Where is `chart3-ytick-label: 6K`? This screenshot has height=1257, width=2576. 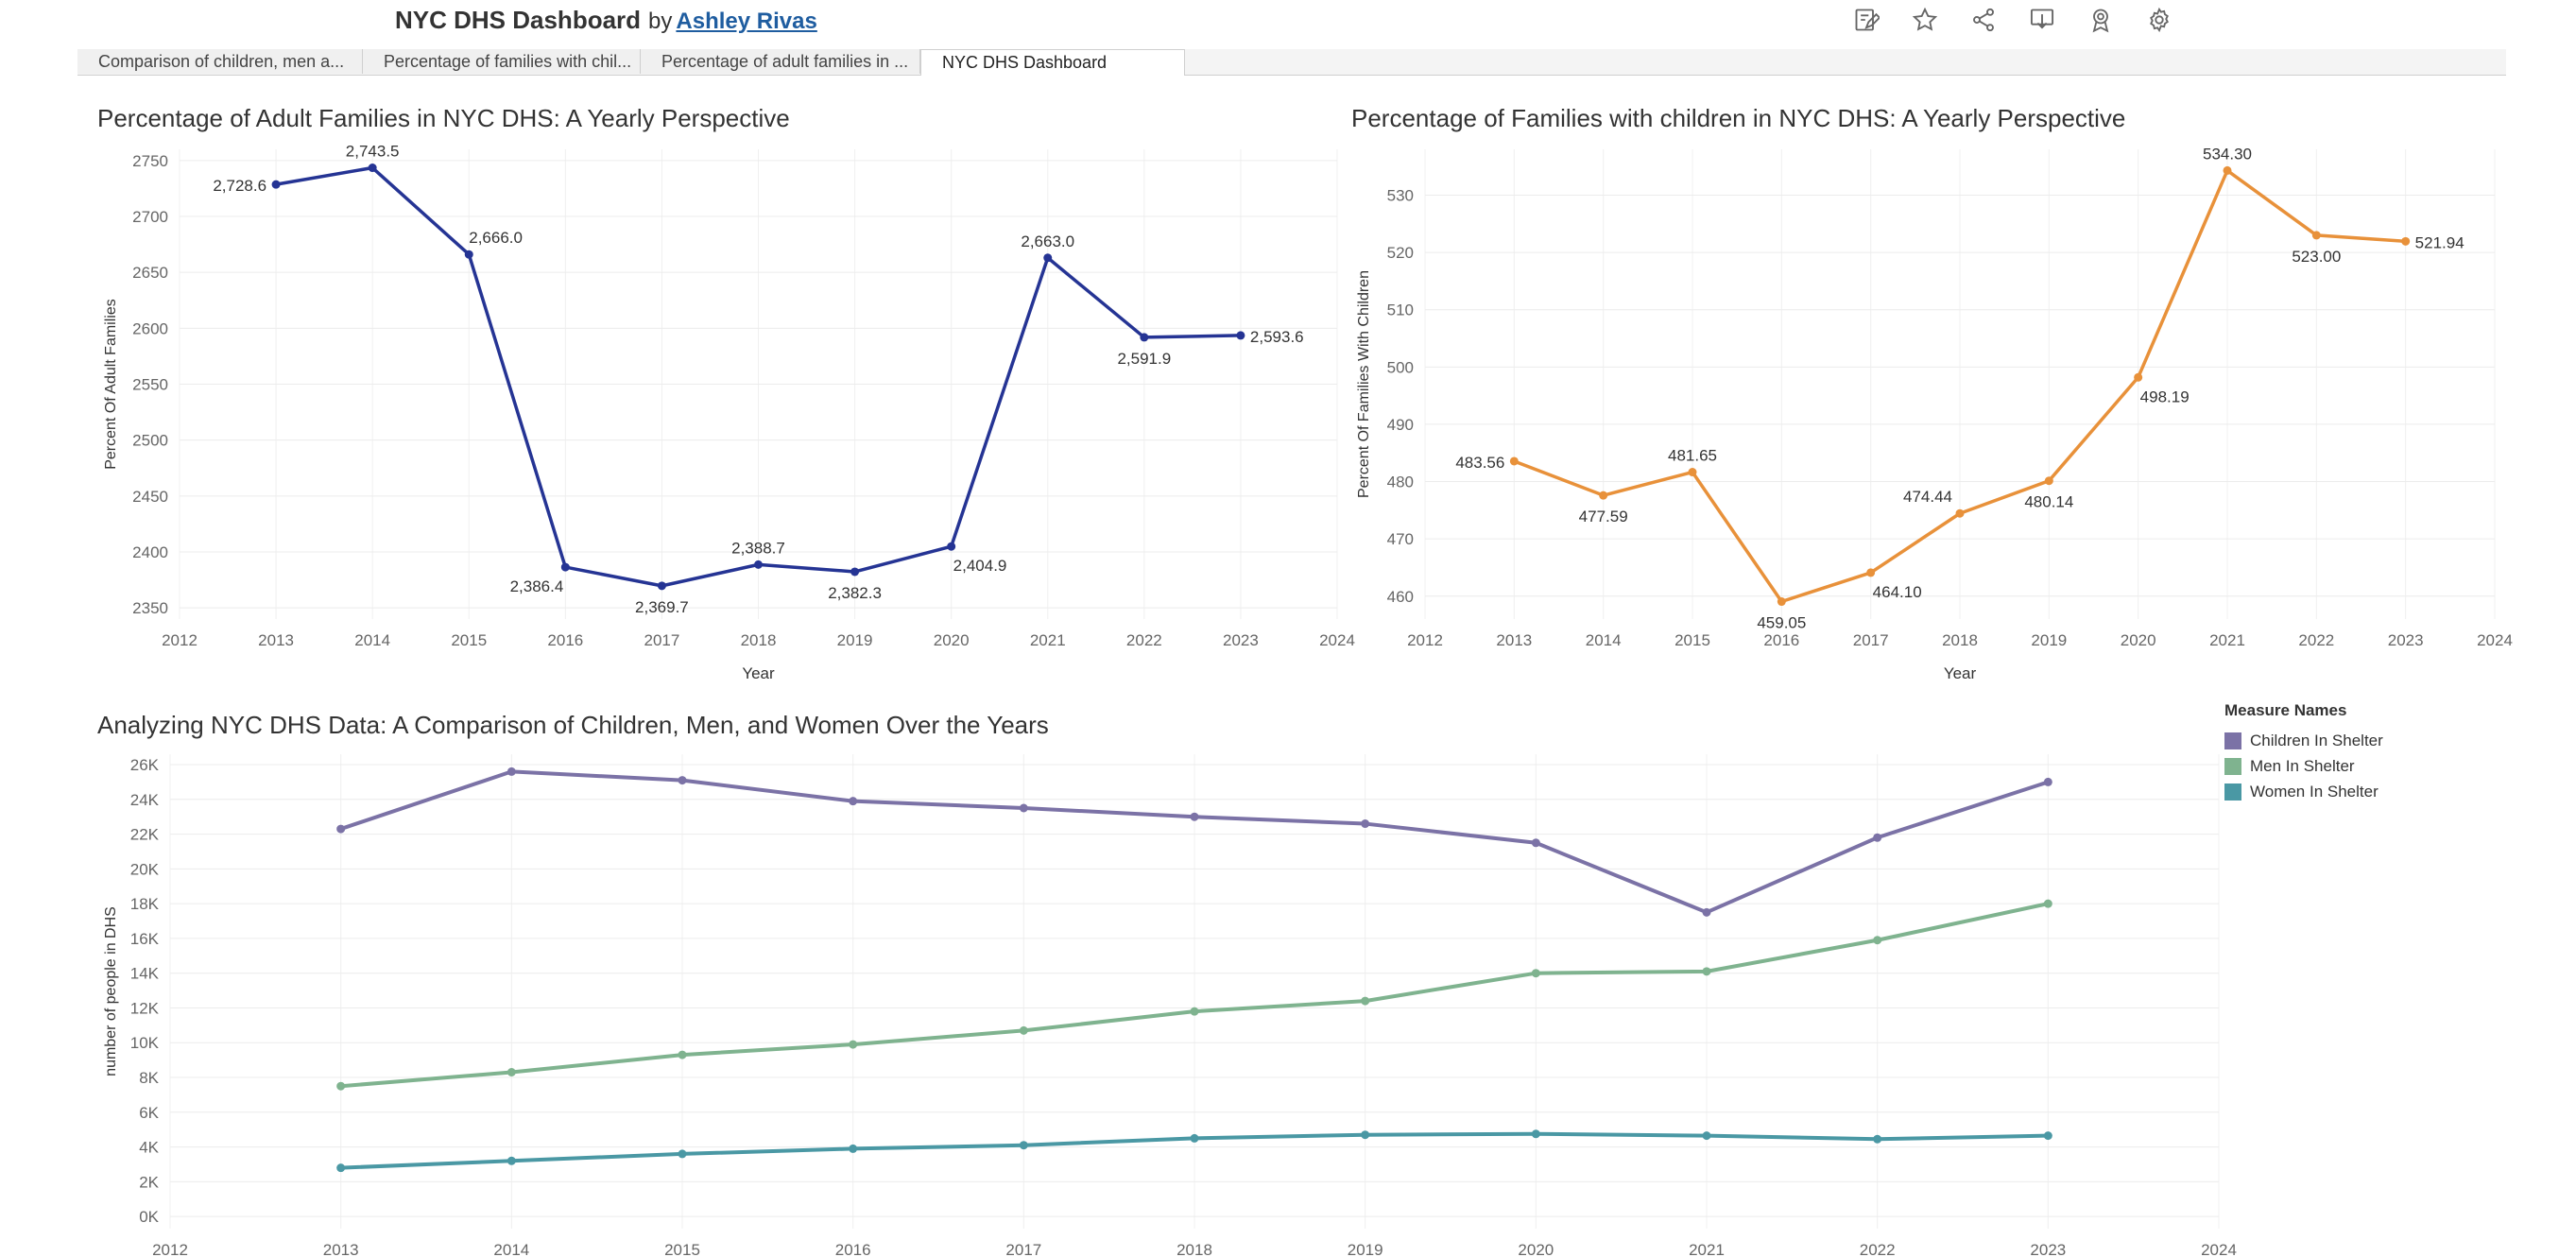 chart3-ytick-label: 6K is located at coordinates (149, 1113).